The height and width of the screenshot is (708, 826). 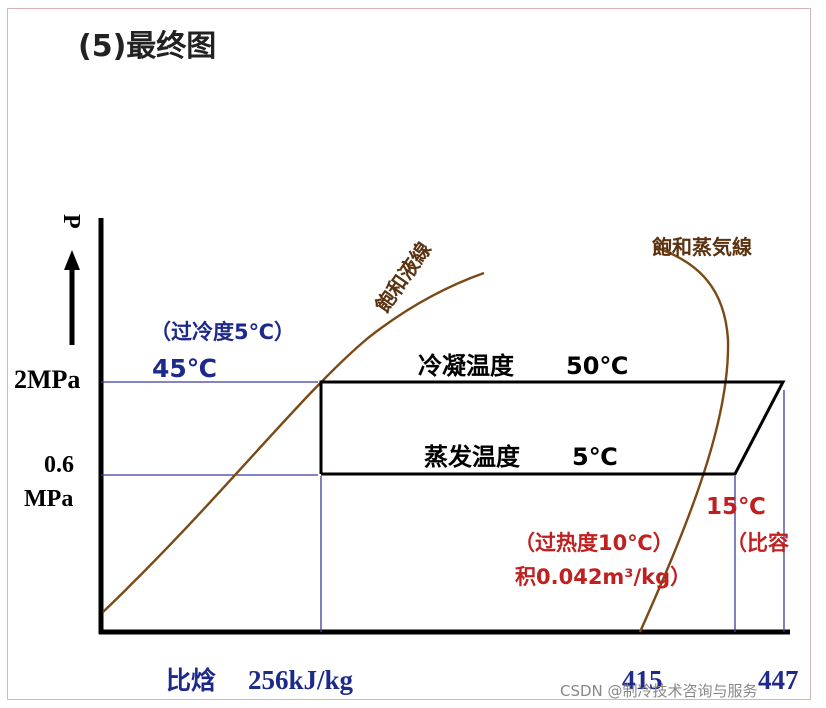 What do you see at coordinates (603, 577) in the screenshot?
I see `specific-volume-label-part2: 积0.042m³/kg）` at bounding box center [603, 577].